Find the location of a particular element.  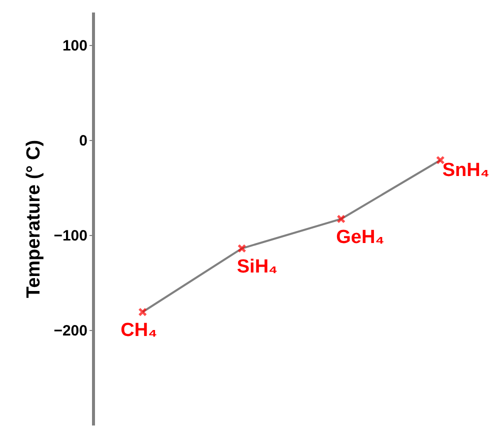

y-tick-label: 0 is located at coordinates (83, 141).